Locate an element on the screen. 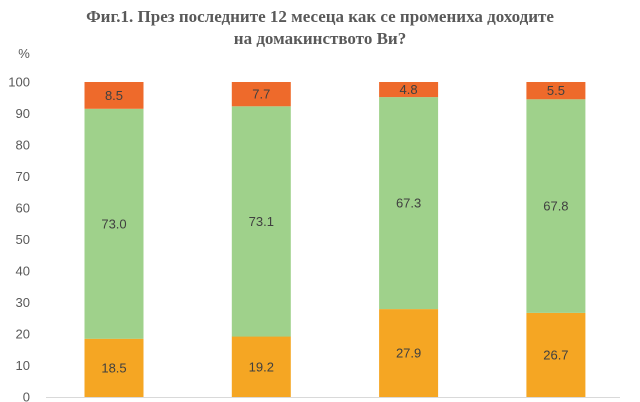  data-label: 18.5 is located at coordinates (113, 367).